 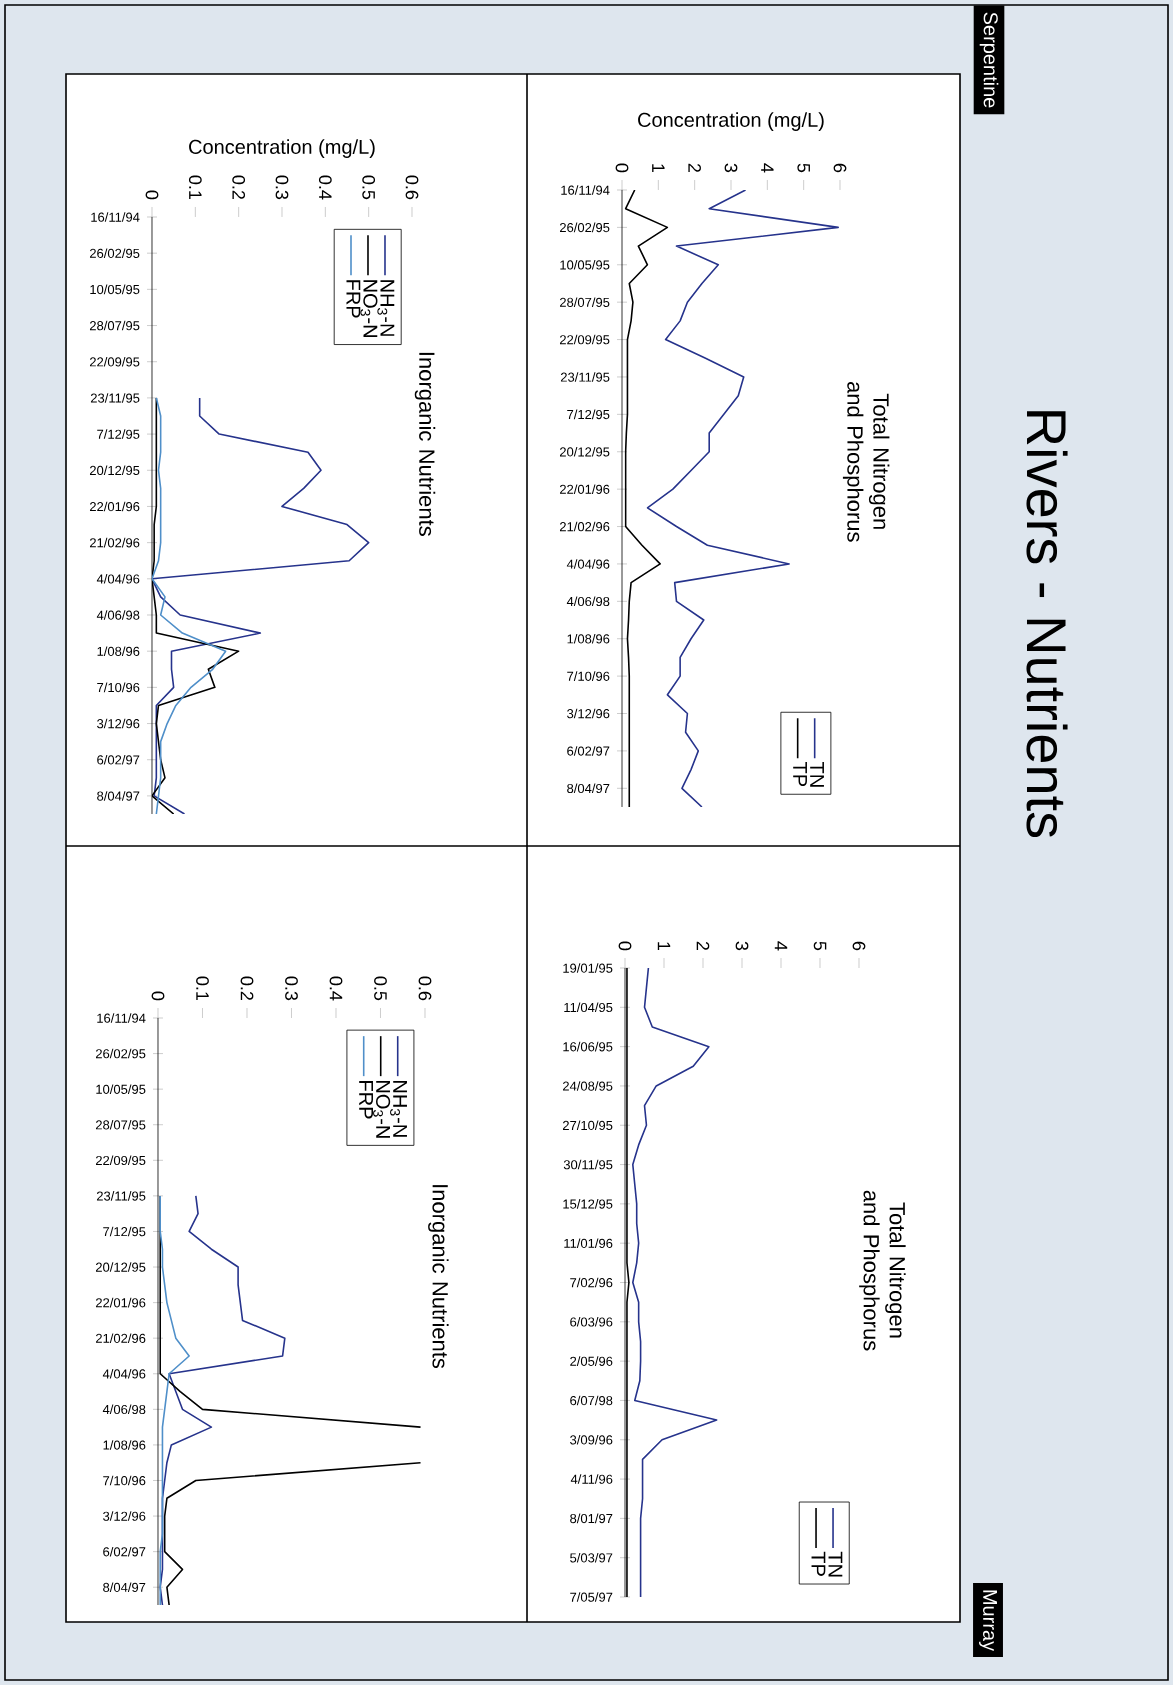 I want to click on y-tick-label: 24/08/95, so click(x=587, y=1086).